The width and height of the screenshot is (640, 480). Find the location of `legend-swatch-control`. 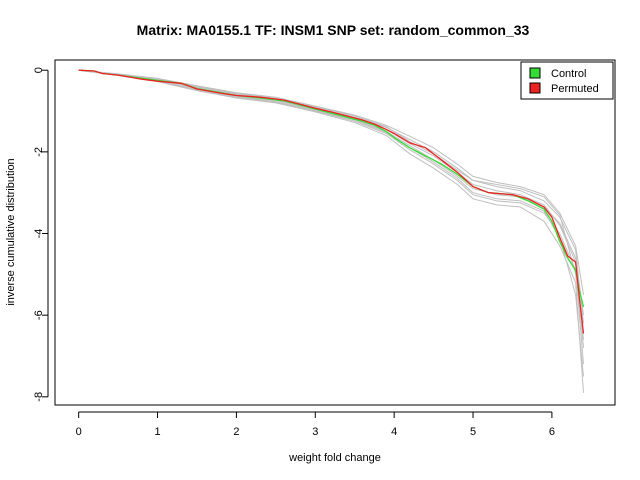

legend-swatch-control is located at coordinates (535, 73).